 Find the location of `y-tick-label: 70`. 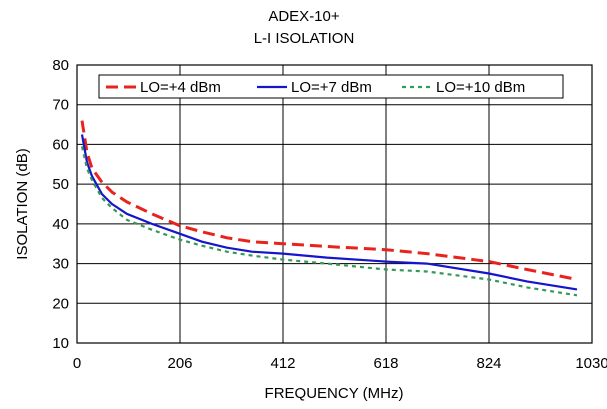

y-tick-label: 70 is located at coordinates (60, 105).